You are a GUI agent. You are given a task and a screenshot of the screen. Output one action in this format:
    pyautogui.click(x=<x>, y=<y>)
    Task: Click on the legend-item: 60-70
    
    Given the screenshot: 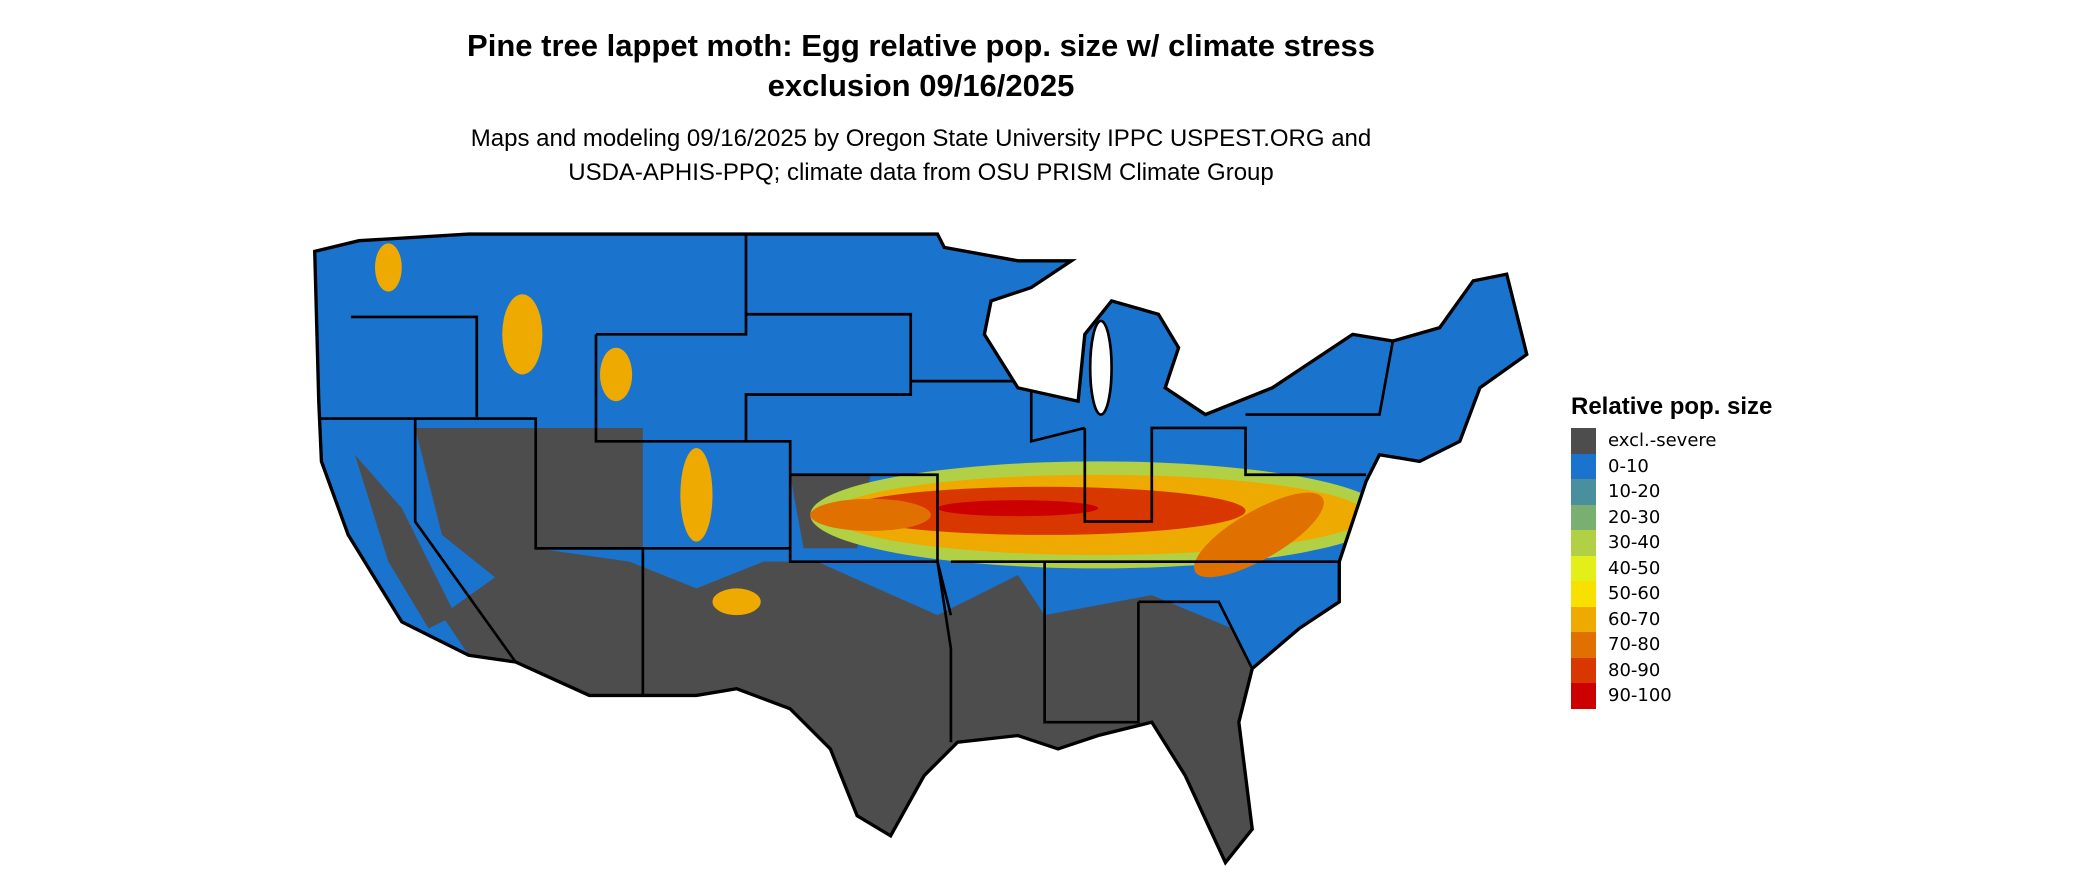 What is the action you would take?
    pyautogui.click(x=1671, y=619)
    